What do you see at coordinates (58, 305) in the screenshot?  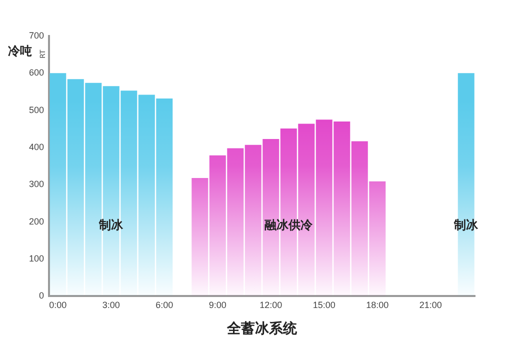 I see `x-tick-label: 0:00` at bounding box center [58, 305].